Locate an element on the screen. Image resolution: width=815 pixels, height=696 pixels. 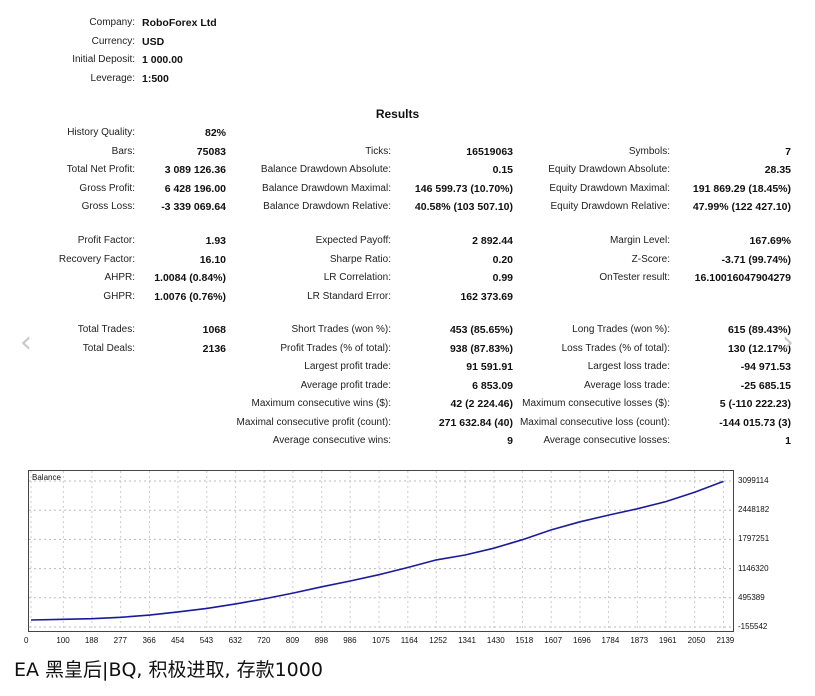
x-tick-label: 1784 is located at coordinates (610, 640).